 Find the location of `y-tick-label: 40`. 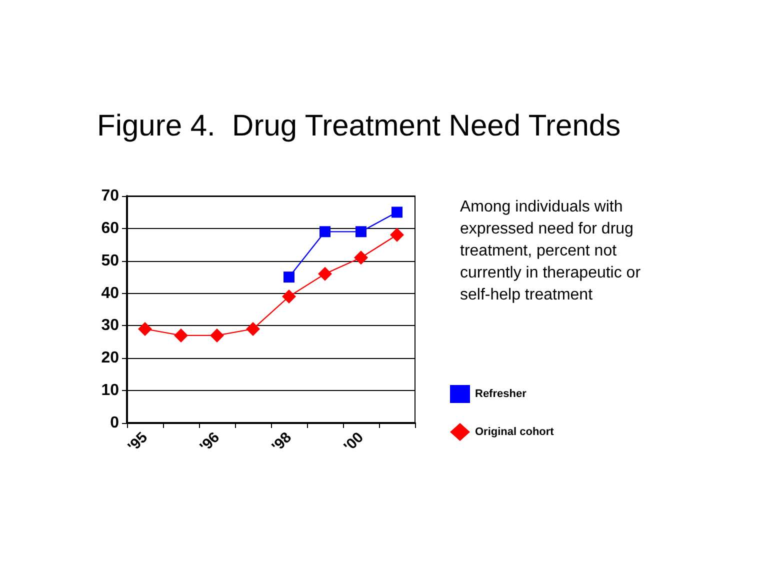

y-tick-label: 40 is located at coordinates (110, 293).